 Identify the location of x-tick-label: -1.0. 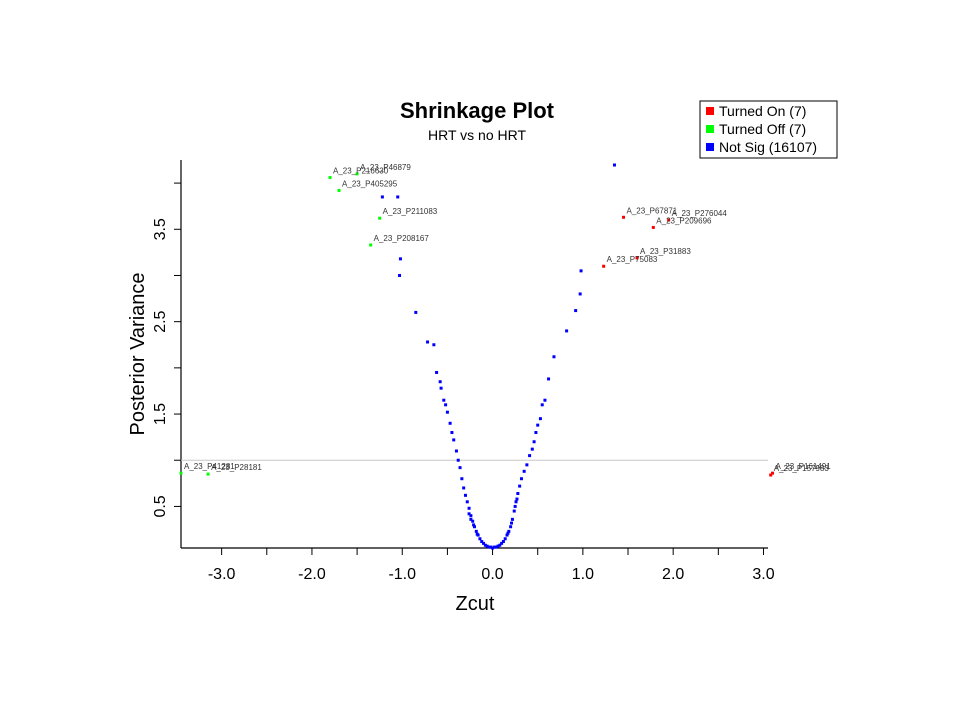
(402, 574).